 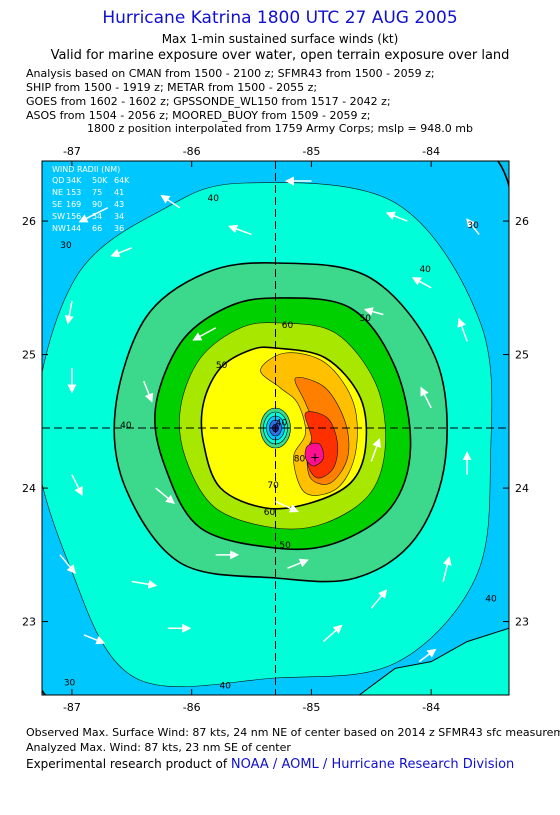 What do you see at coordinates (73, 228) in the screenshot?
I see `wind-radii-cell: 144` at bounding box center [73, 228].